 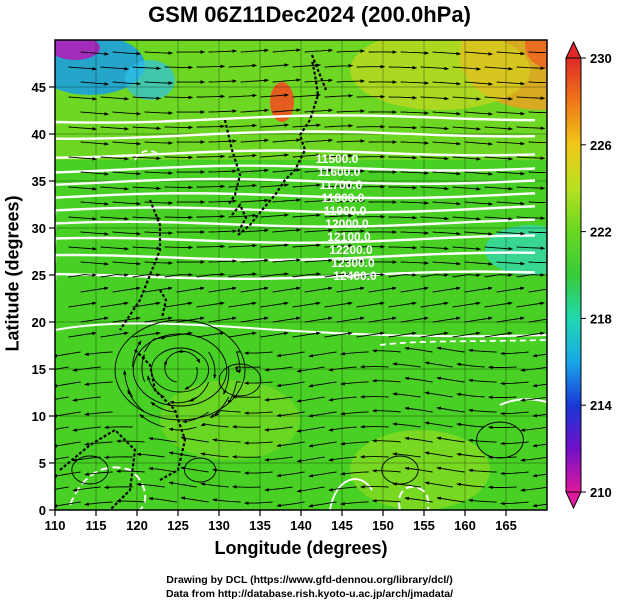 I want to click on x-axis: 110 115 120 125 130 135 140 145 150 155 160 165, so click(x=281, y=521).